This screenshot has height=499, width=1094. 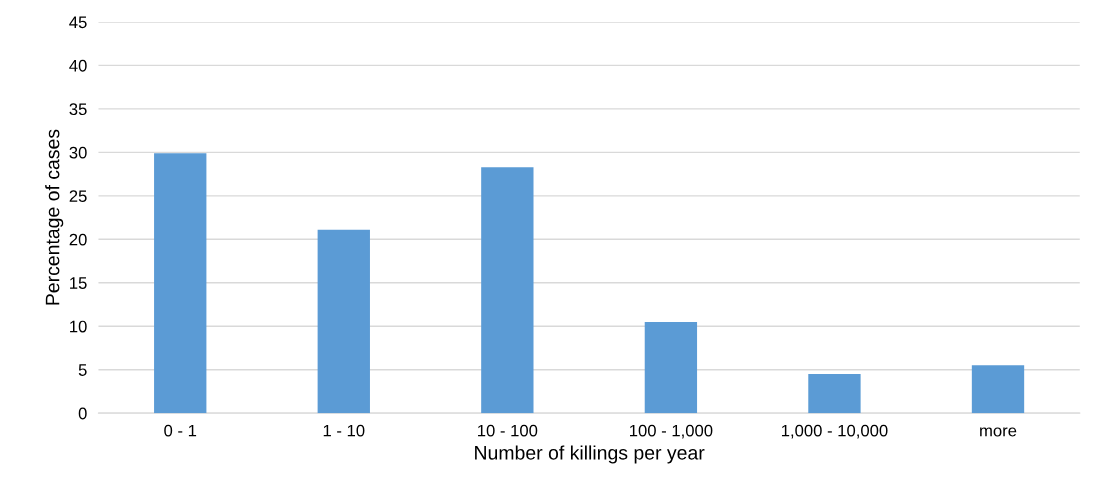 I want to click on y-tick-label: 40, so click(x=78, y=65).